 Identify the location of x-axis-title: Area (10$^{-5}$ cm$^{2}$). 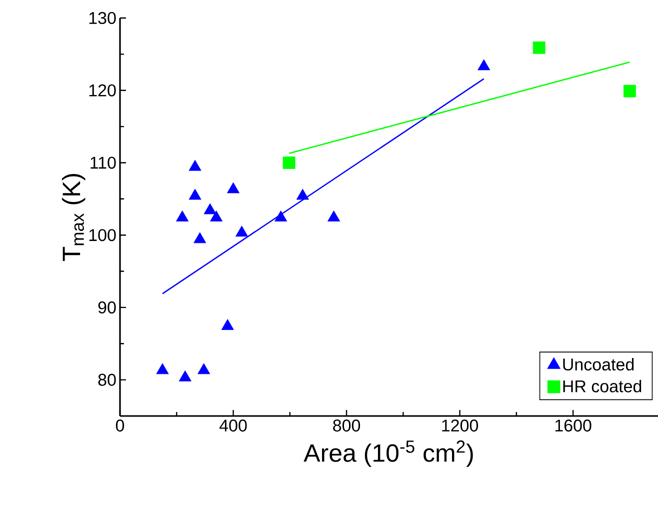
(388, 453).